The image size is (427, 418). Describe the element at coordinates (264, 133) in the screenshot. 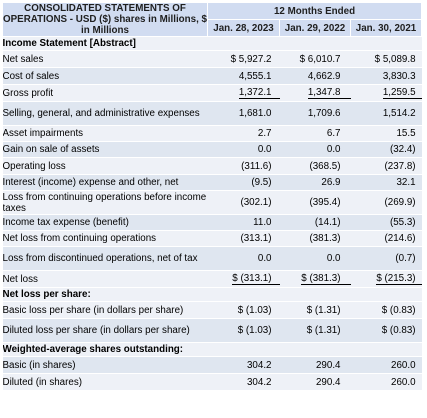

I see `value-text: 2.7` at that location.